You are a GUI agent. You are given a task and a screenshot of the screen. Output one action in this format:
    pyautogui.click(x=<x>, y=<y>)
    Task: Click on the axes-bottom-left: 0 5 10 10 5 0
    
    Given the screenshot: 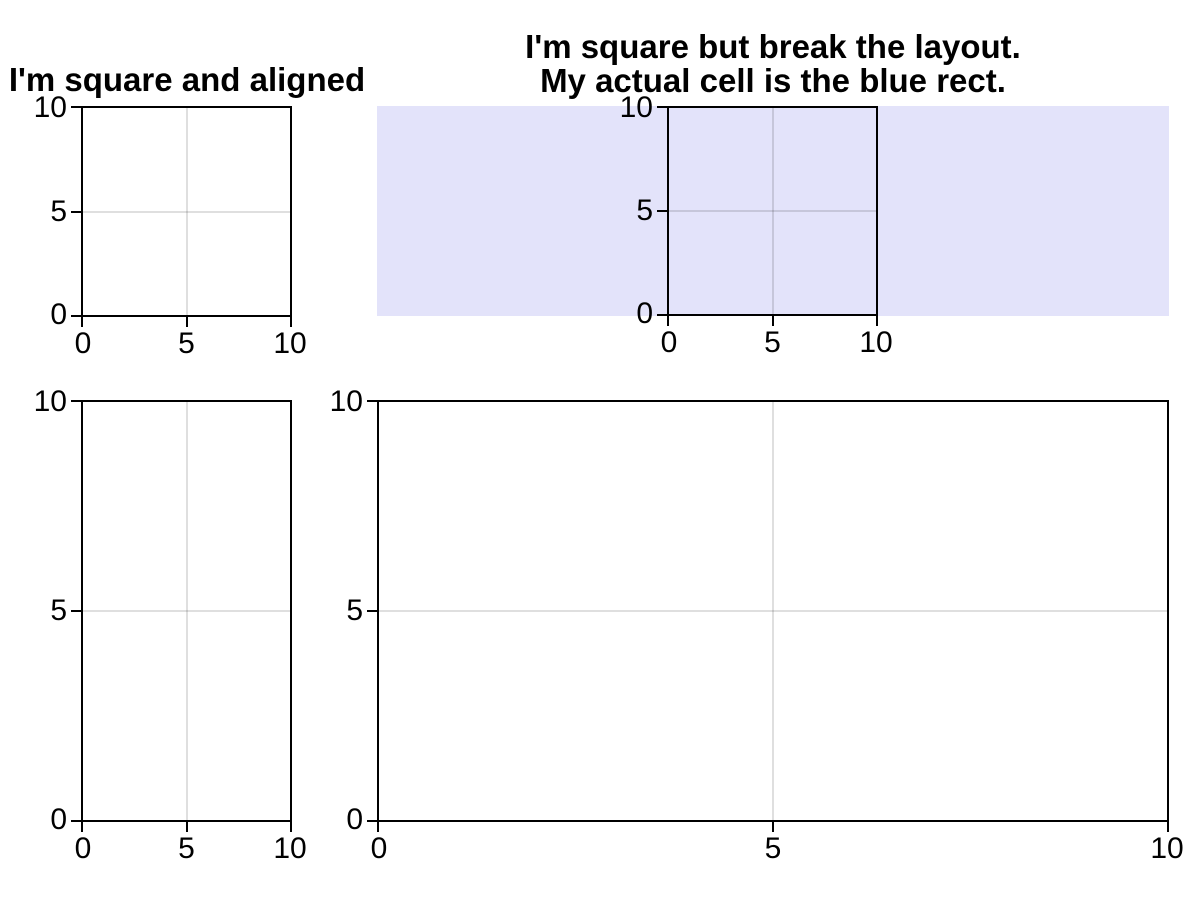 What is the action you would take?
    pyautogui.click(x=170, y=625)
    